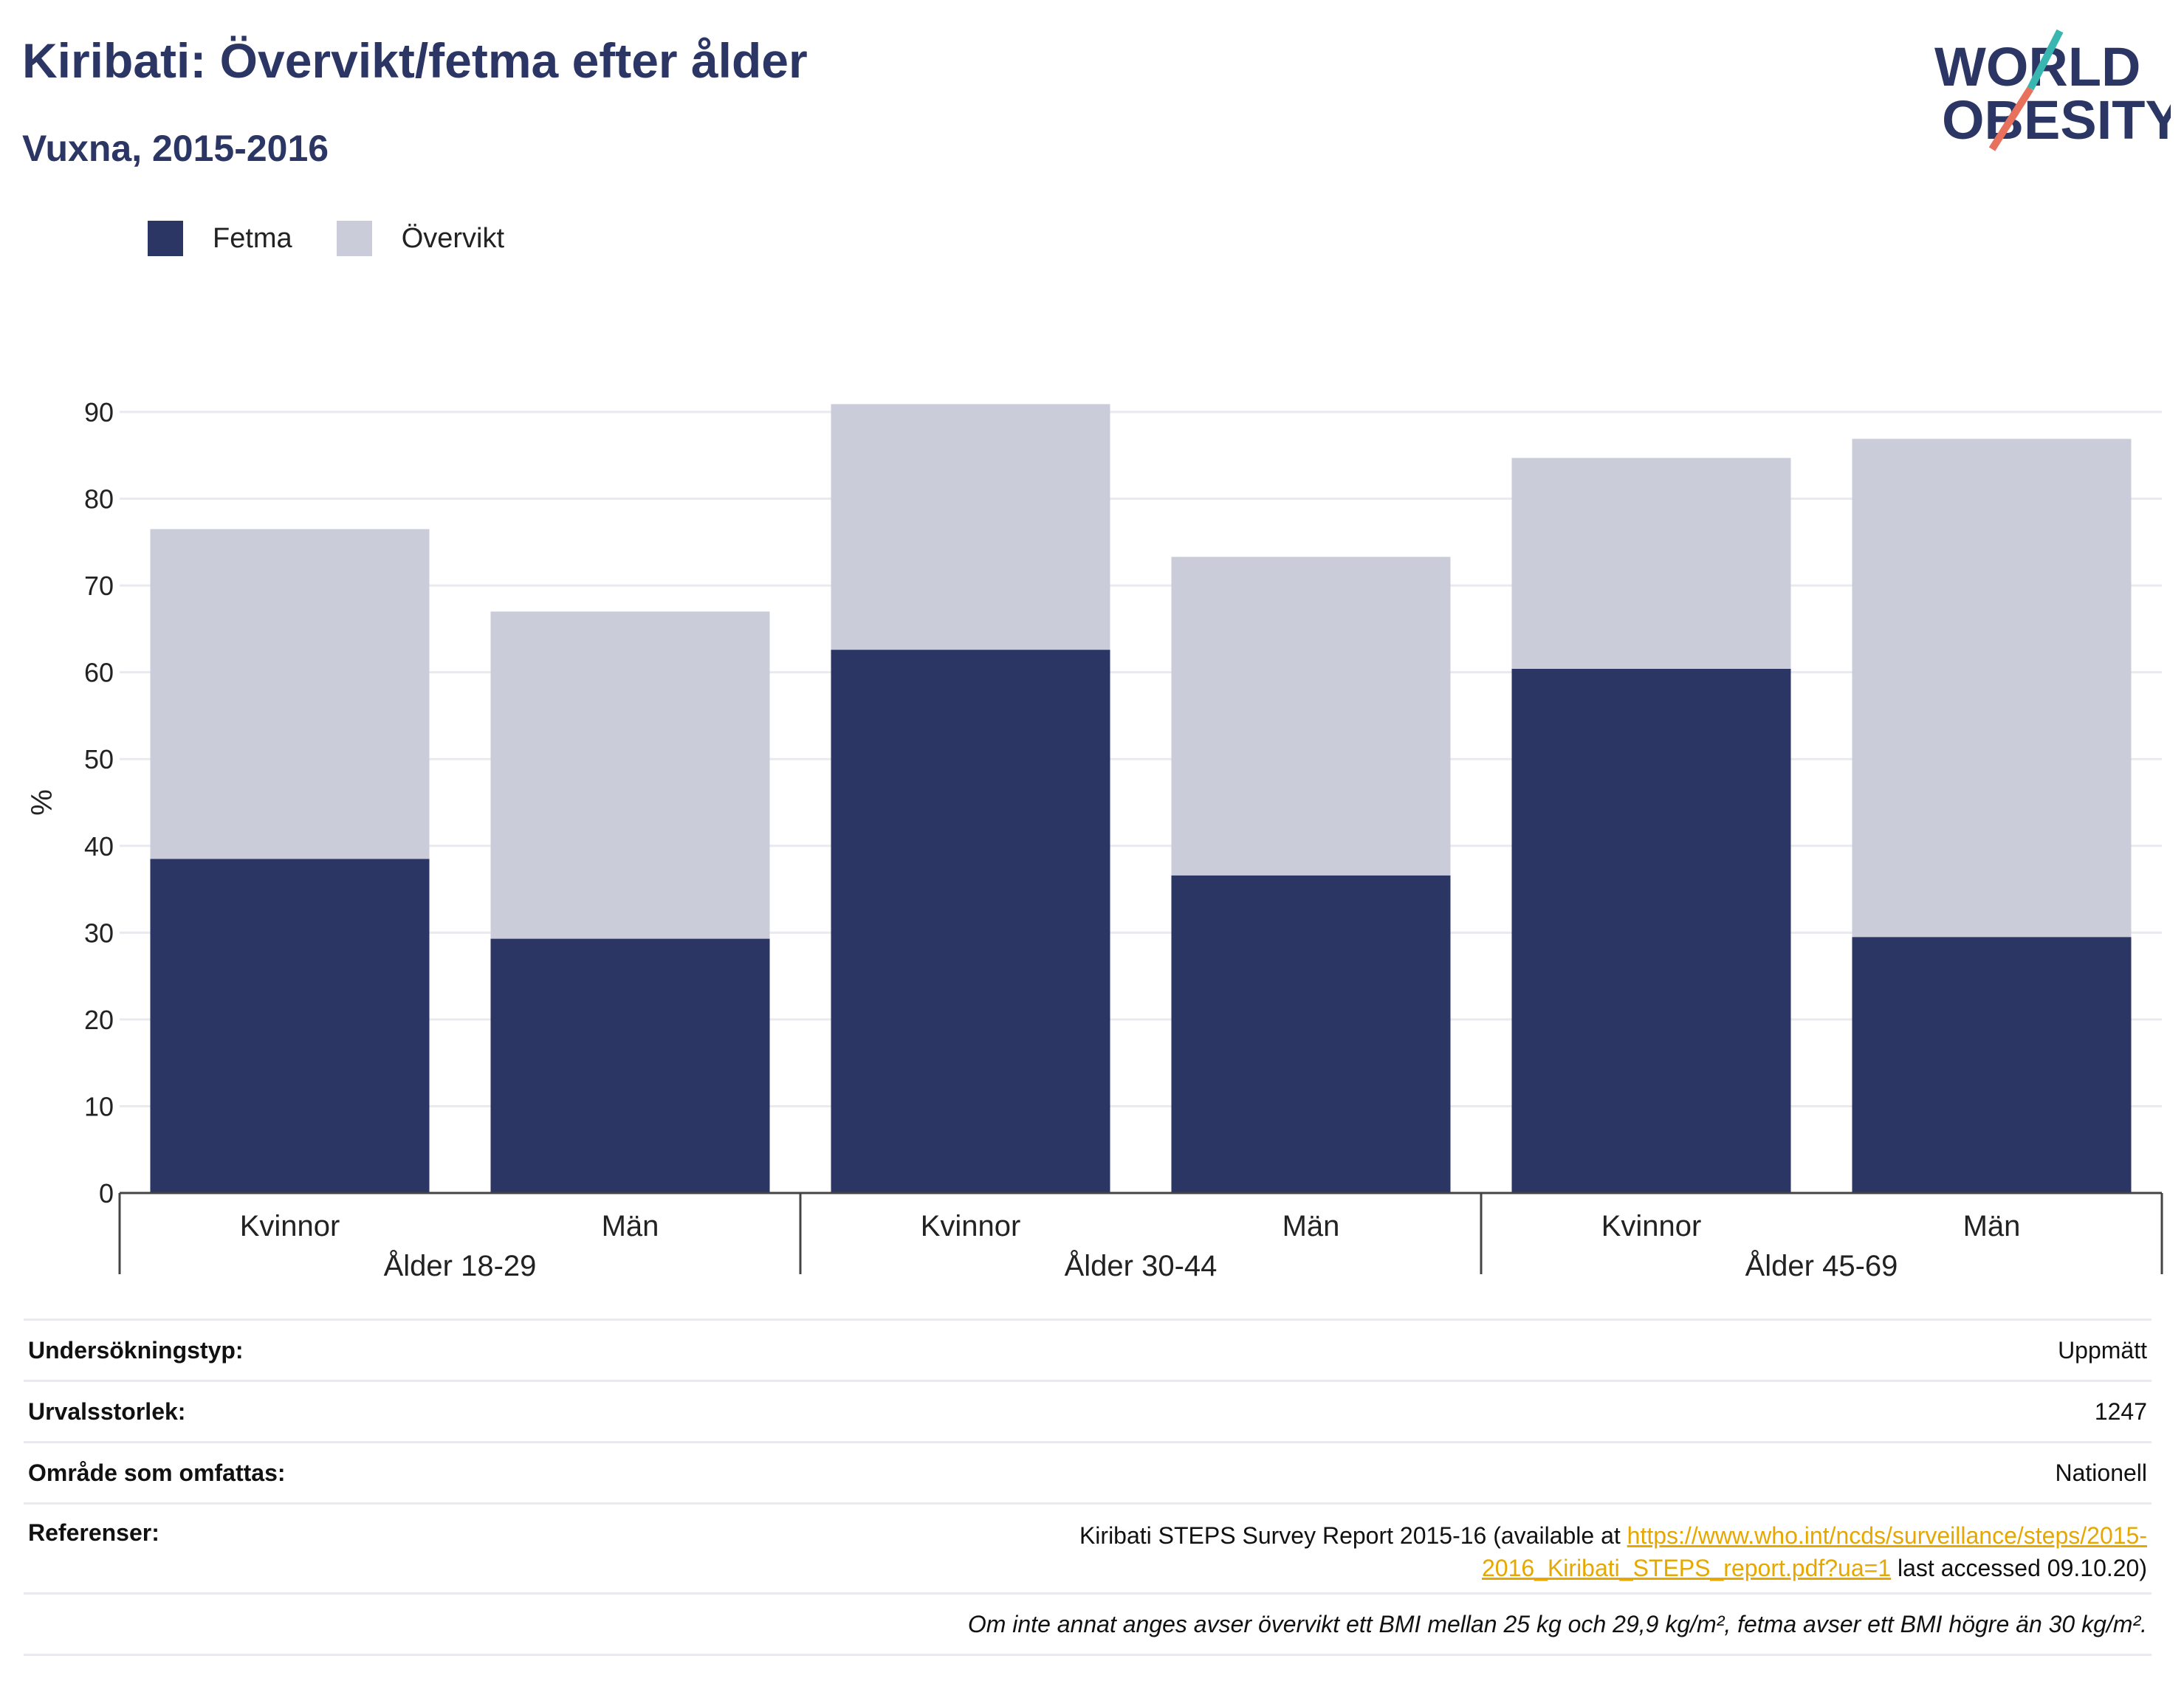  I want to click on y-tick-label: 0, so click(107, 1193).